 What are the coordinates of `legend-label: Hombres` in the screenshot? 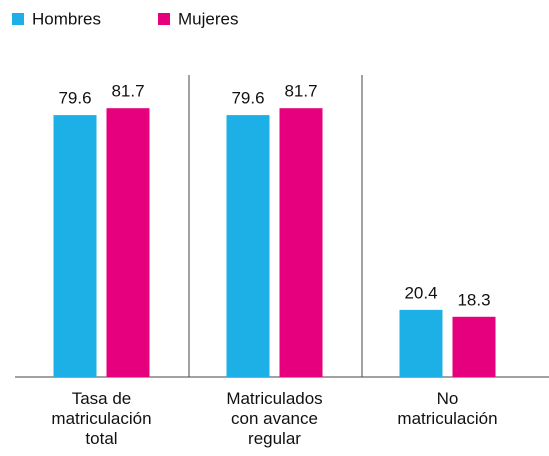 It's located at (66, 18).